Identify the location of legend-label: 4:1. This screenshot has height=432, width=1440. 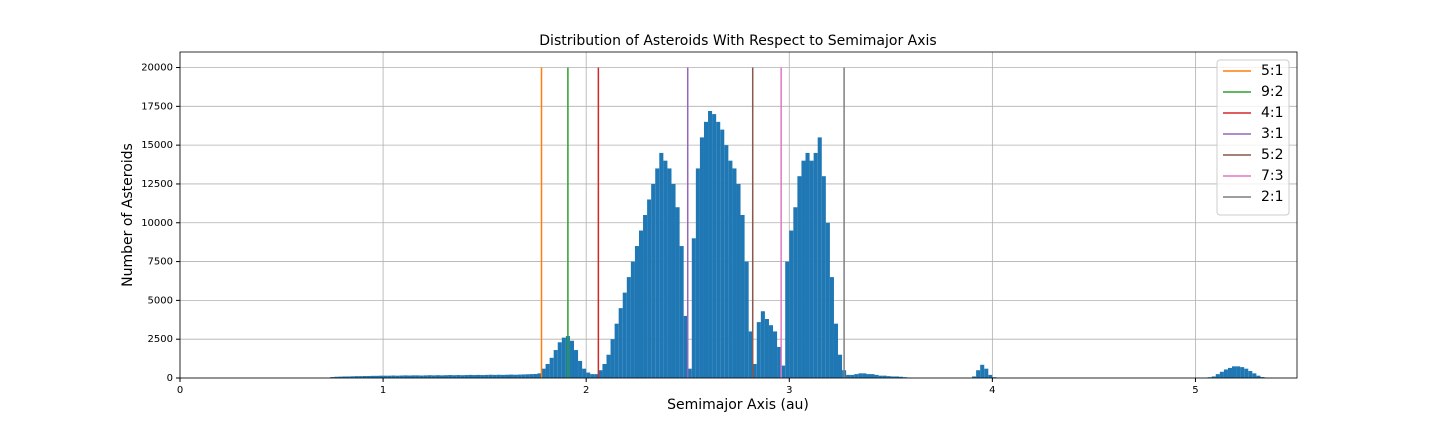
(1272, 113).